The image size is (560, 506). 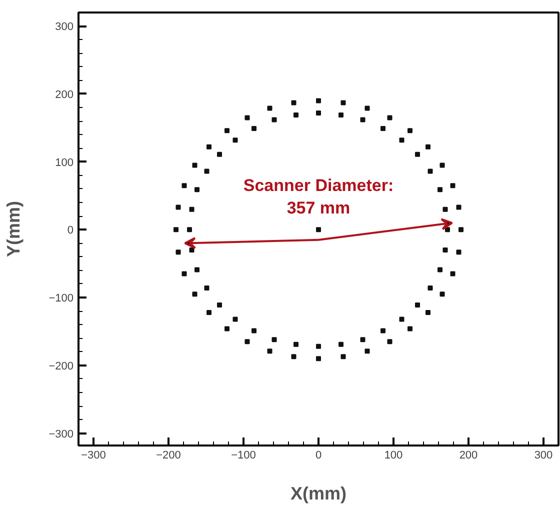 I want to click on y-tick-label: 200, so click(x=64, y=94).